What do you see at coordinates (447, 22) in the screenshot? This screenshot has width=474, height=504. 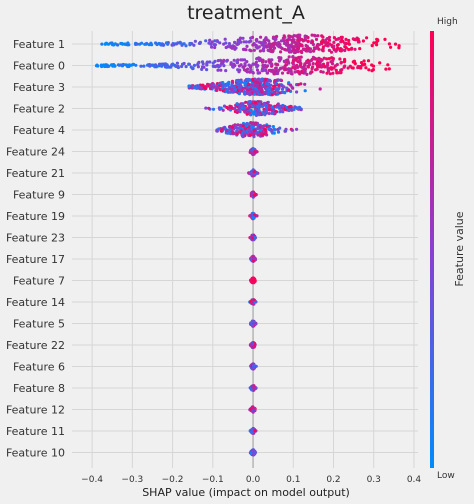 I see `colorbar-high-label: High` at bounding box center [447, 22].